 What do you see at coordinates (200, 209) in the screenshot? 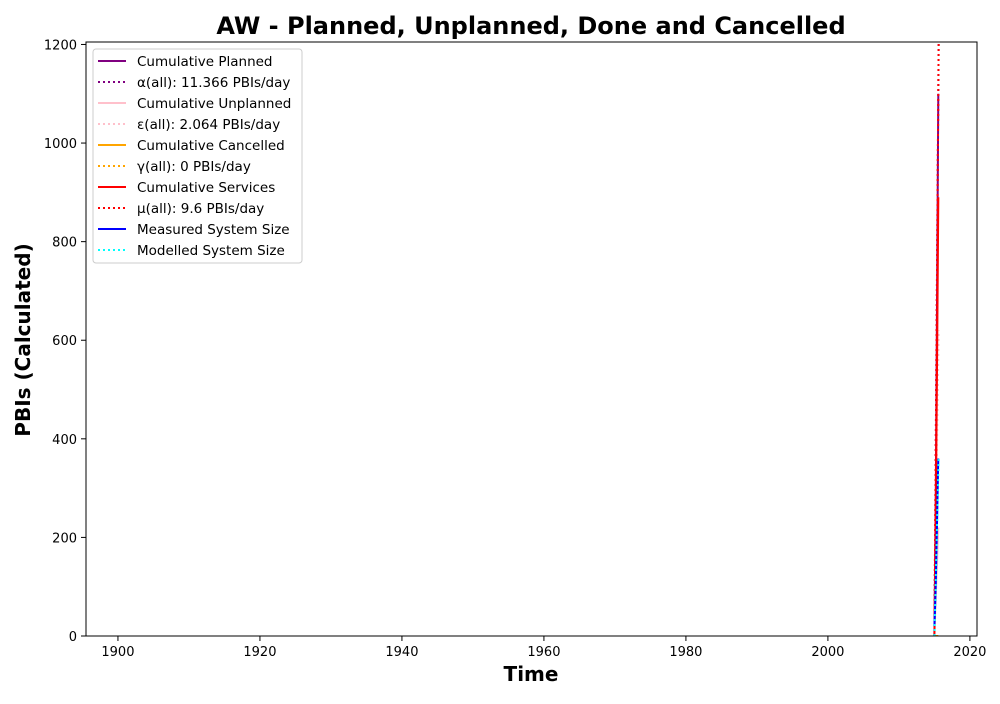
I see `legend-label: μ(all): 9.6 PBIs/day` at bounding box center [200, 209].